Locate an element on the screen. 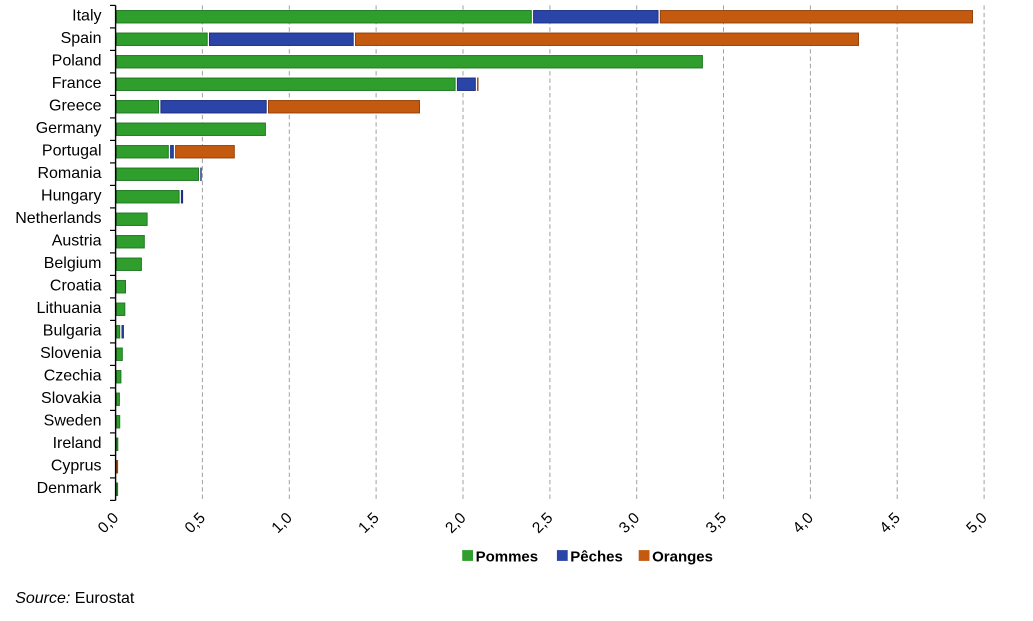 This screenshot has height=621, width=1033. svg-text: Sweden is located at coordinates (73, 421).